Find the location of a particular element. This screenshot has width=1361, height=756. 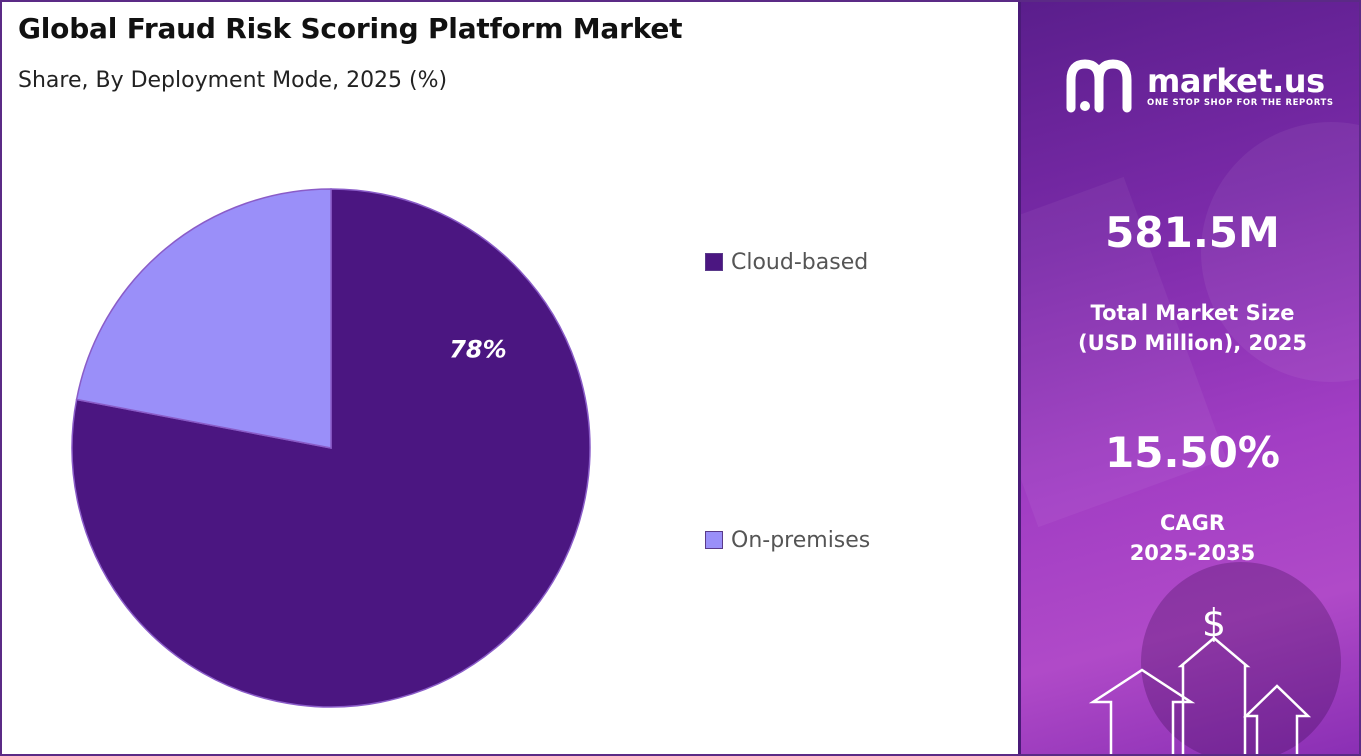

cagr-label-line2: 2025-2035 is located at coordinates (1192, 553).